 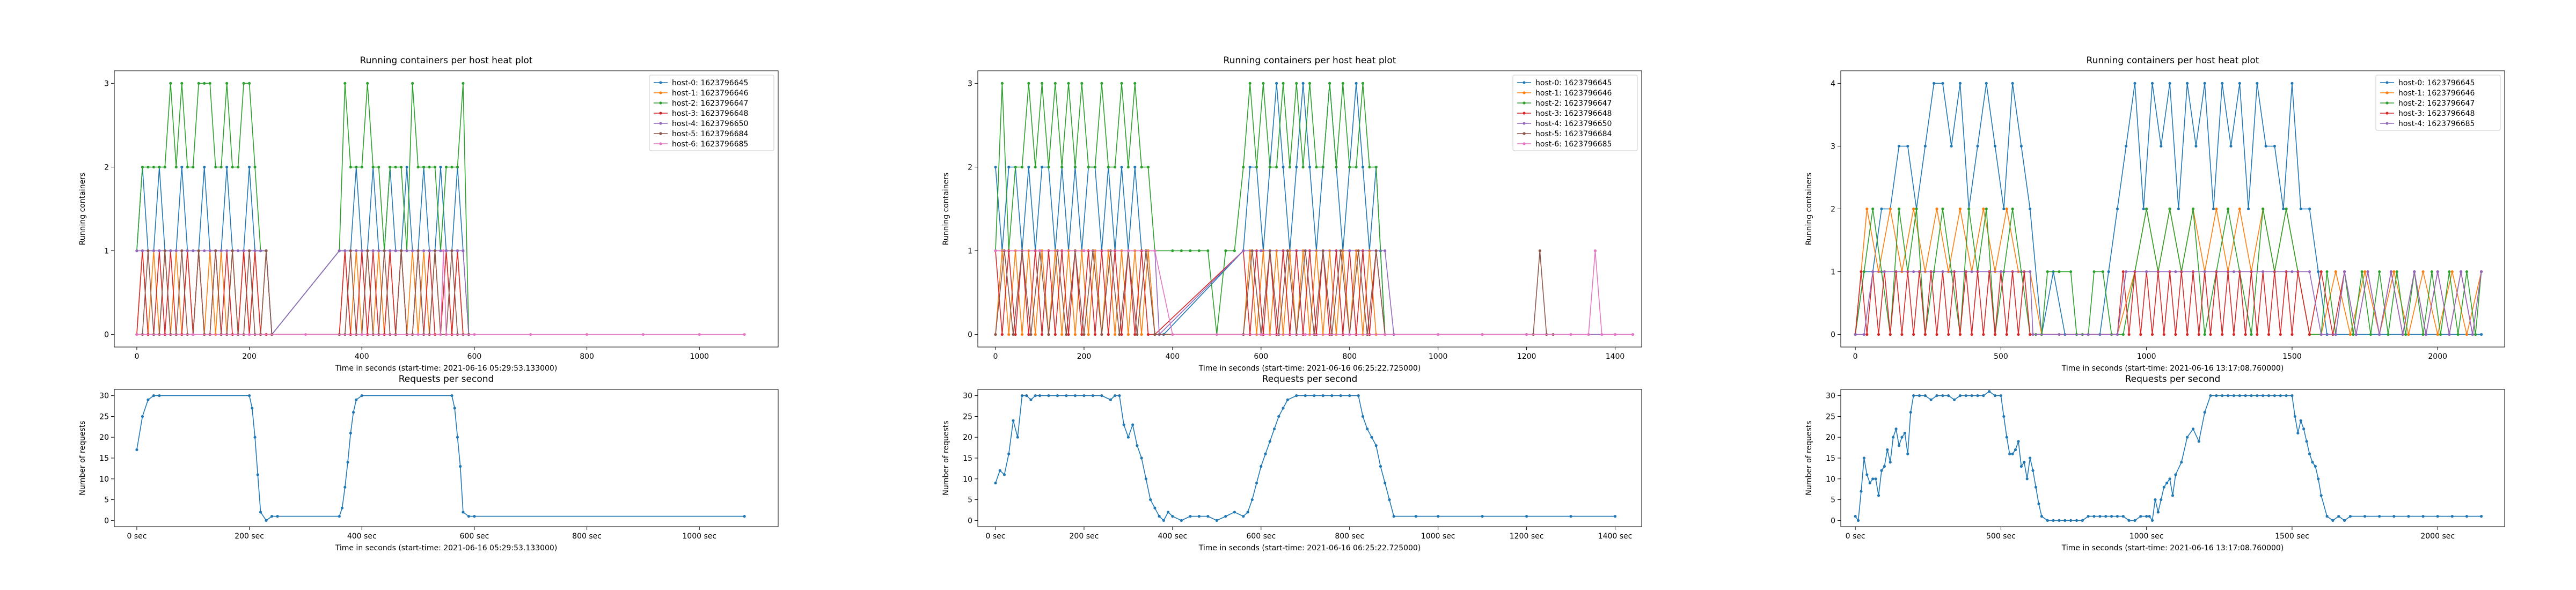 What do you see at coordinates (106, 251) in the screenshot?
I see `y-tick-label: 1` at bounding box center [106, 251].